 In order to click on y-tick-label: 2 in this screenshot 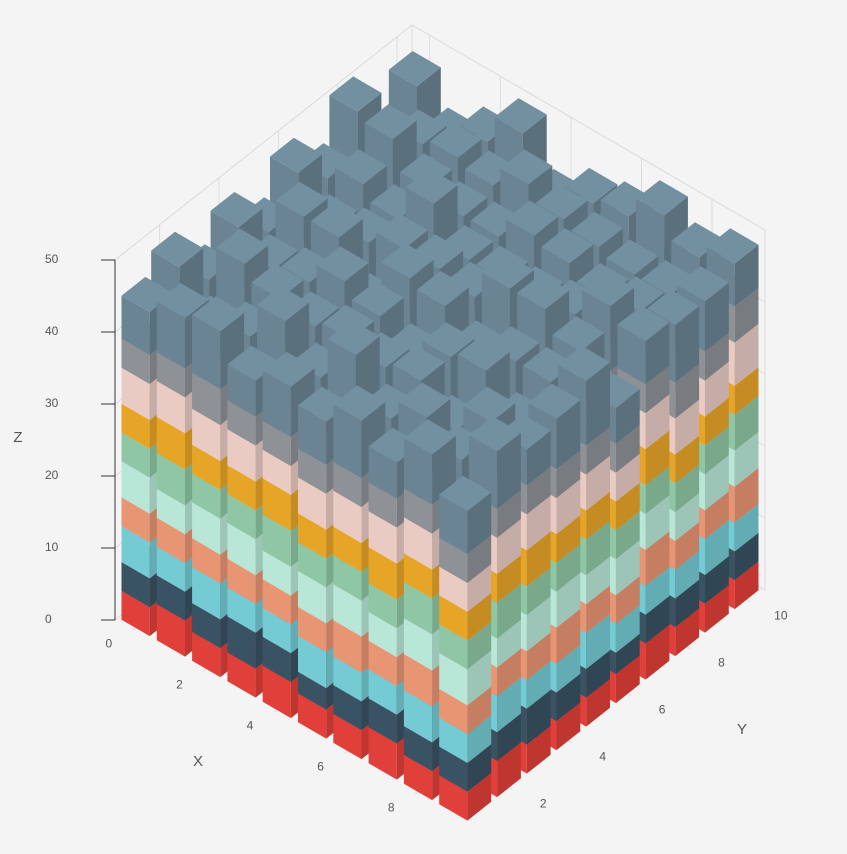, I will do `click(543, 803)`.